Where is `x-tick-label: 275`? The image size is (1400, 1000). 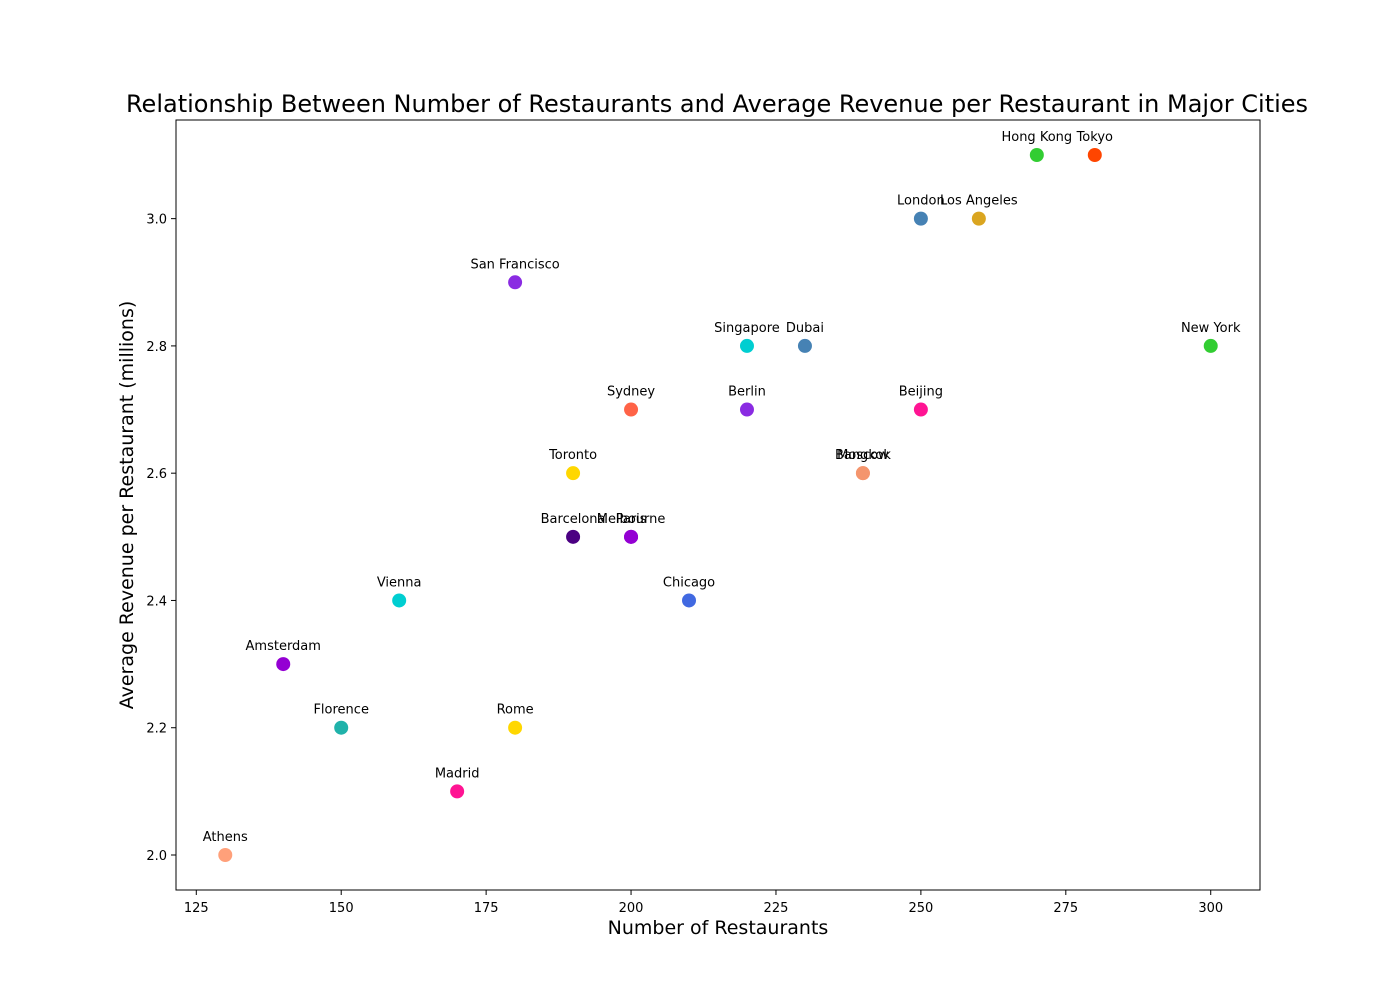 x-tick-label: 275 is located at coordinates (1065, 908).